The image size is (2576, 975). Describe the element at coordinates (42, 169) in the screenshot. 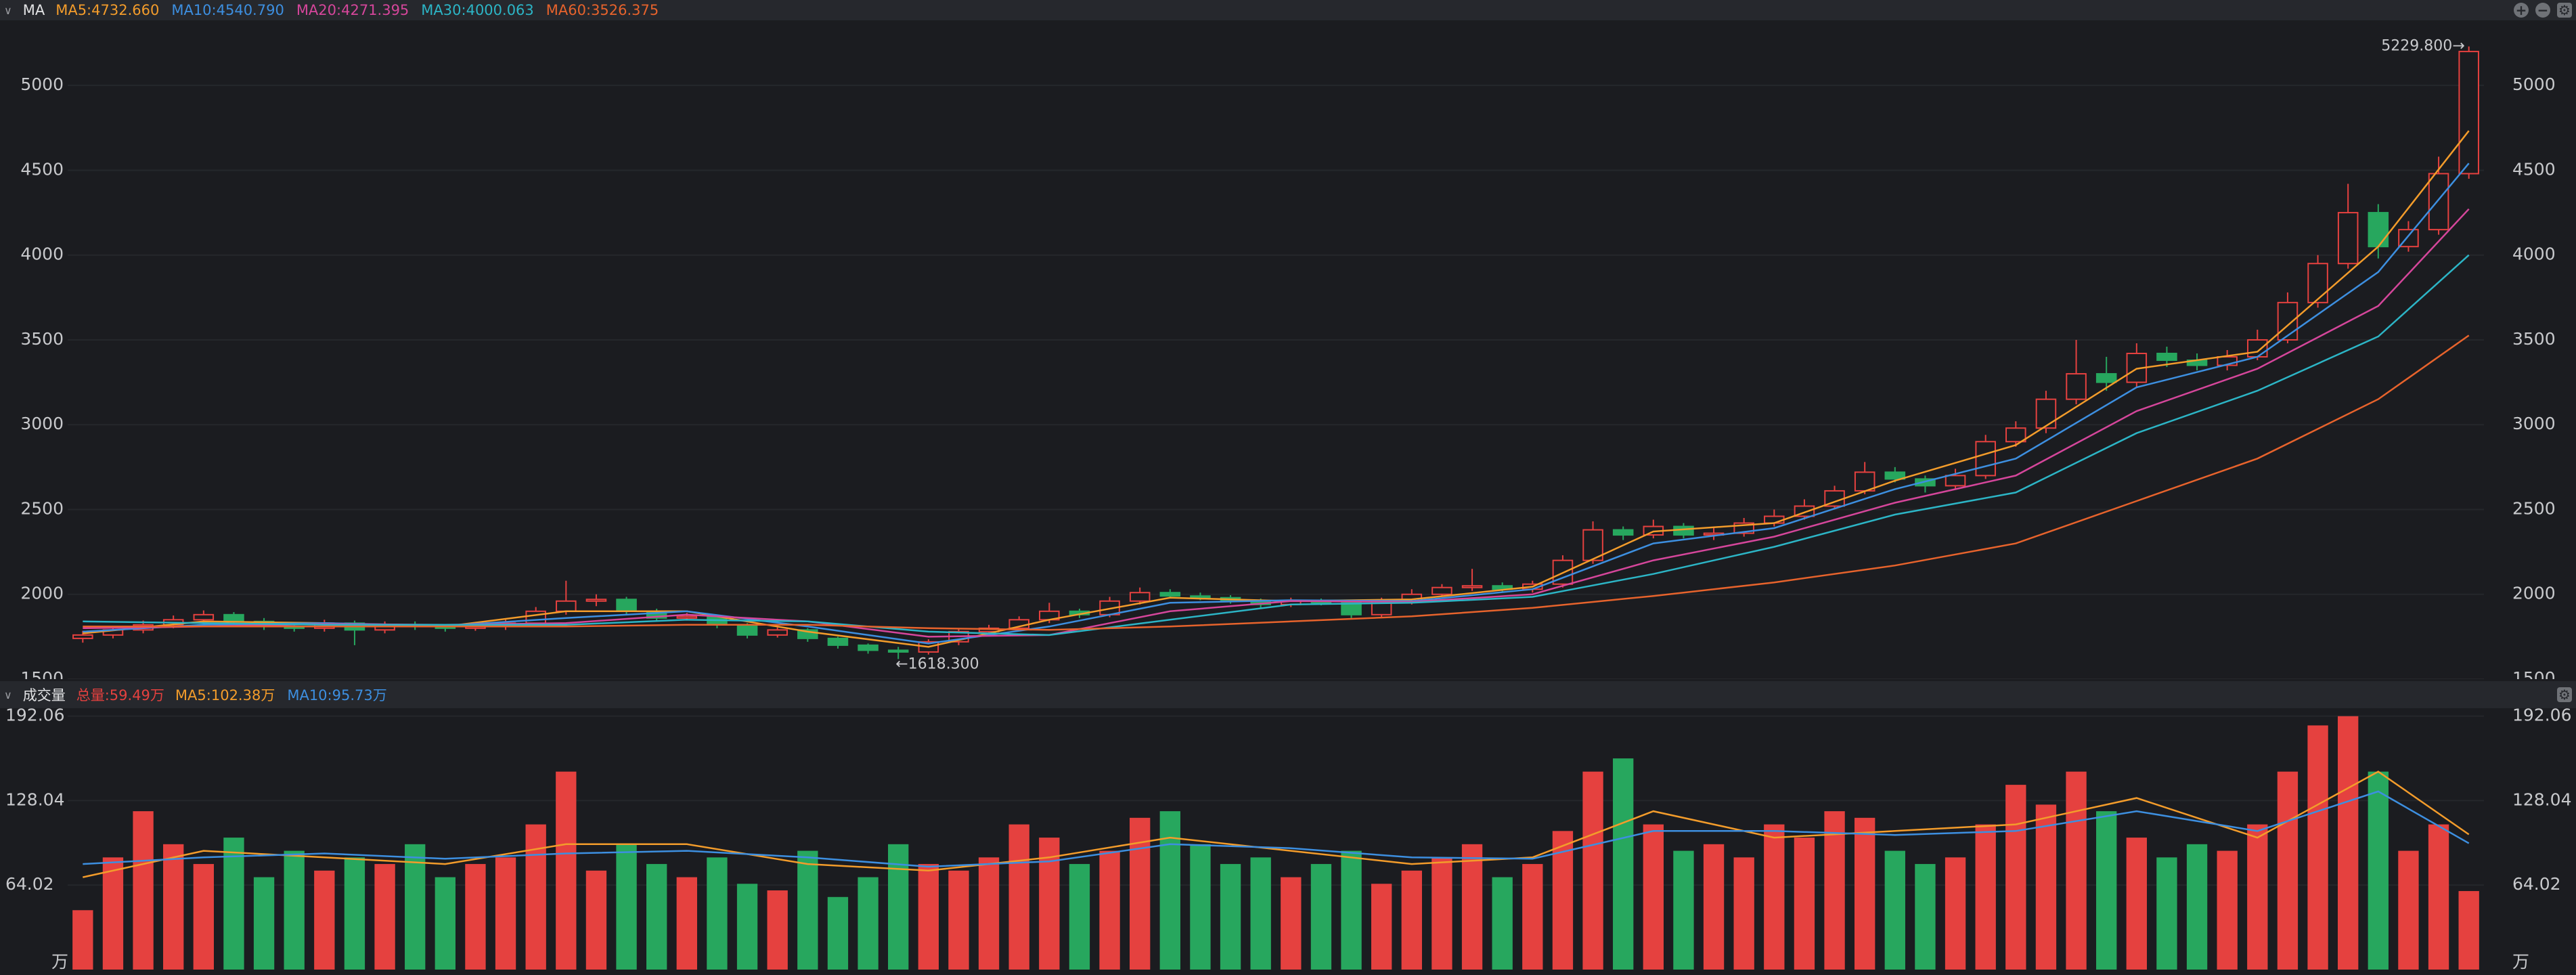

I see `y-tick-label: 4500` at that location.